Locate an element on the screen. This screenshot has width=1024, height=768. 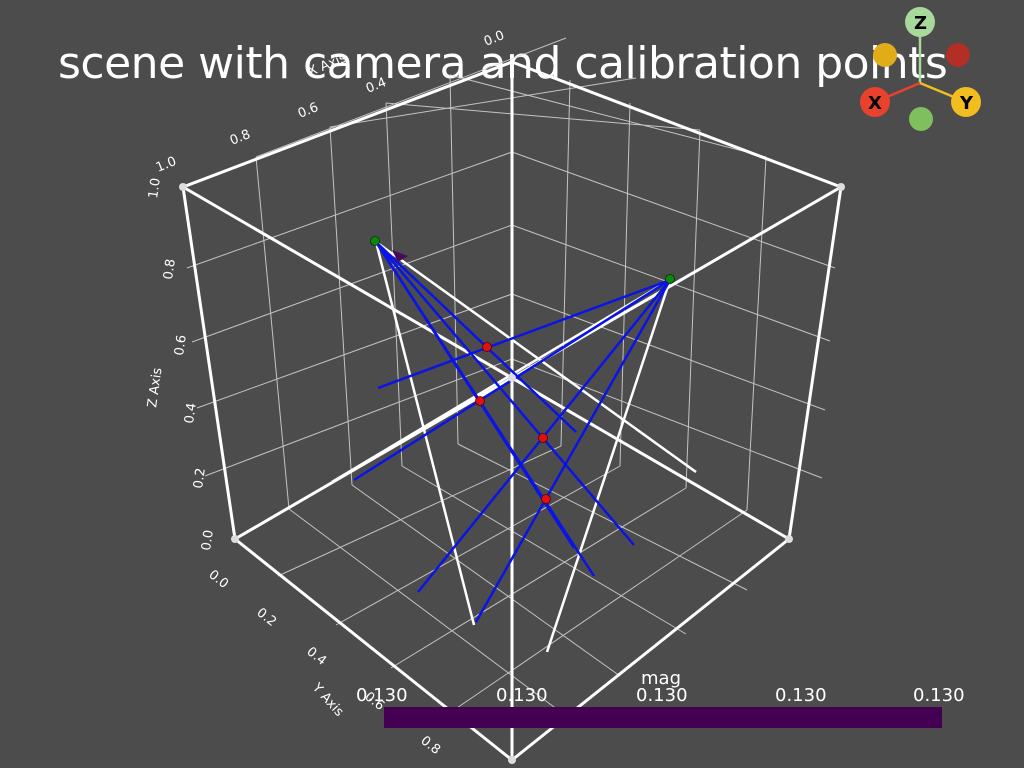
scalar-bar: mag 0.130 0.130 0.130 0.130 0.130 is located at coordinates (660, 698).